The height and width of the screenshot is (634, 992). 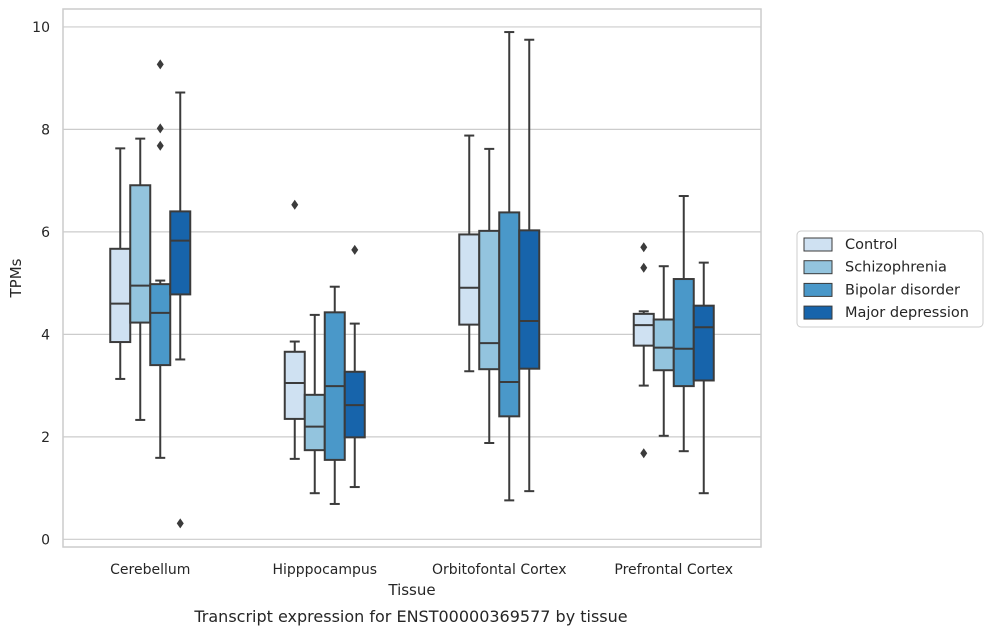 What do you see at coordinates (871, 245) in the screenshot?
I see `legend-label: Control` at bounding box center [871, 245].